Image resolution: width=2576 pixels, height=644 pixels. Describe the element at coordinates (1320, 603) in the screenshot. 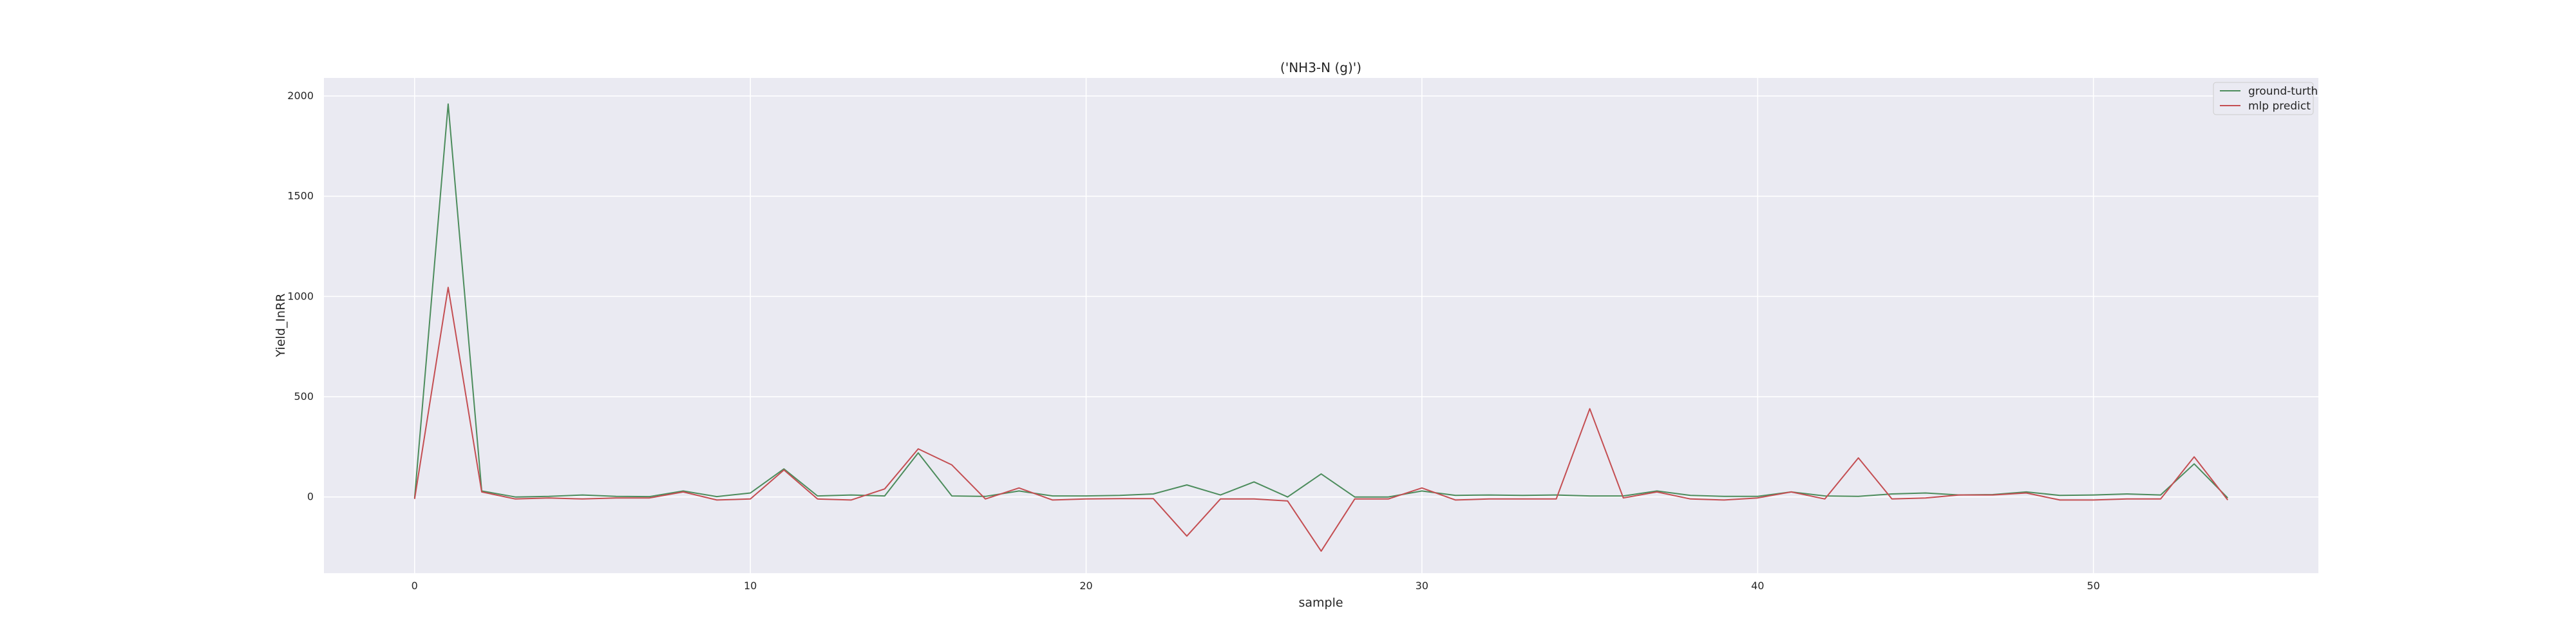

I see `x-axis-label: sample` at that location.